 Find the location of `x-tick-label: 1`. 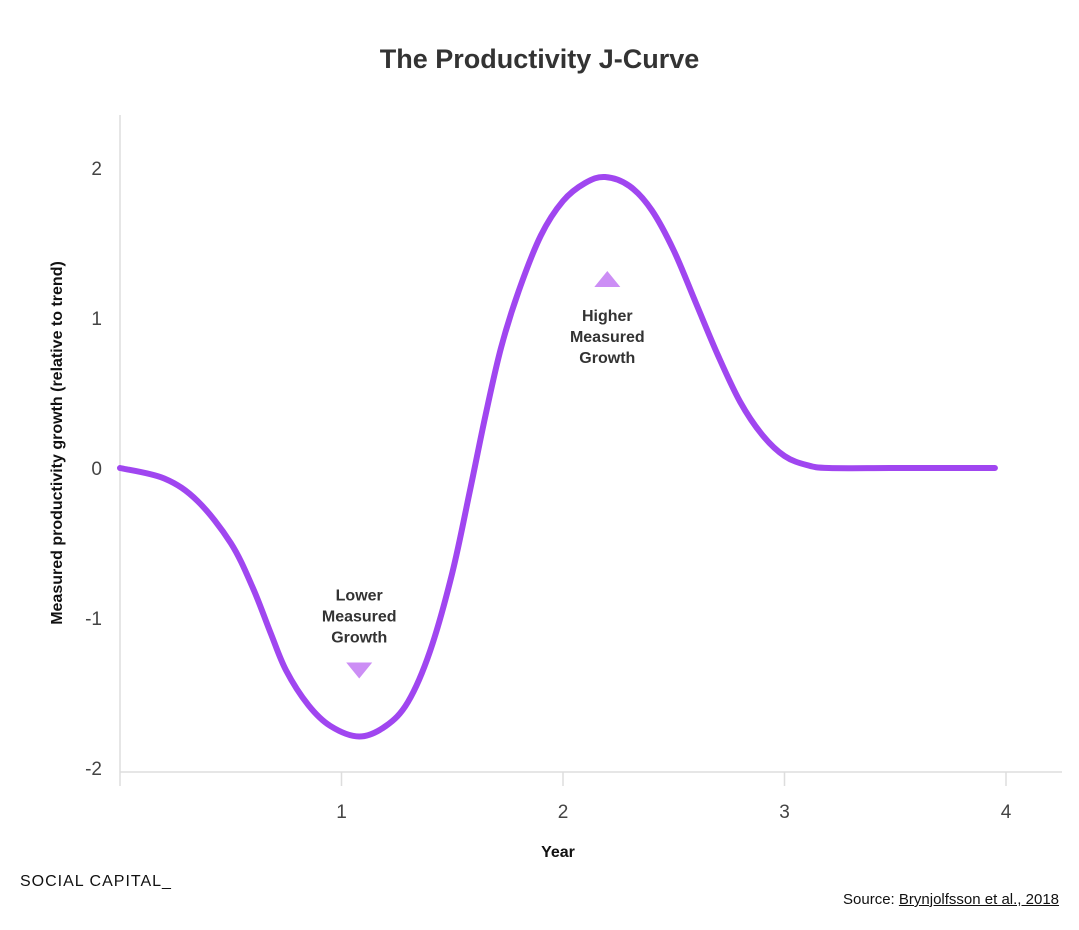

x-tick-label: 1 is located at coordinates (341, 812).